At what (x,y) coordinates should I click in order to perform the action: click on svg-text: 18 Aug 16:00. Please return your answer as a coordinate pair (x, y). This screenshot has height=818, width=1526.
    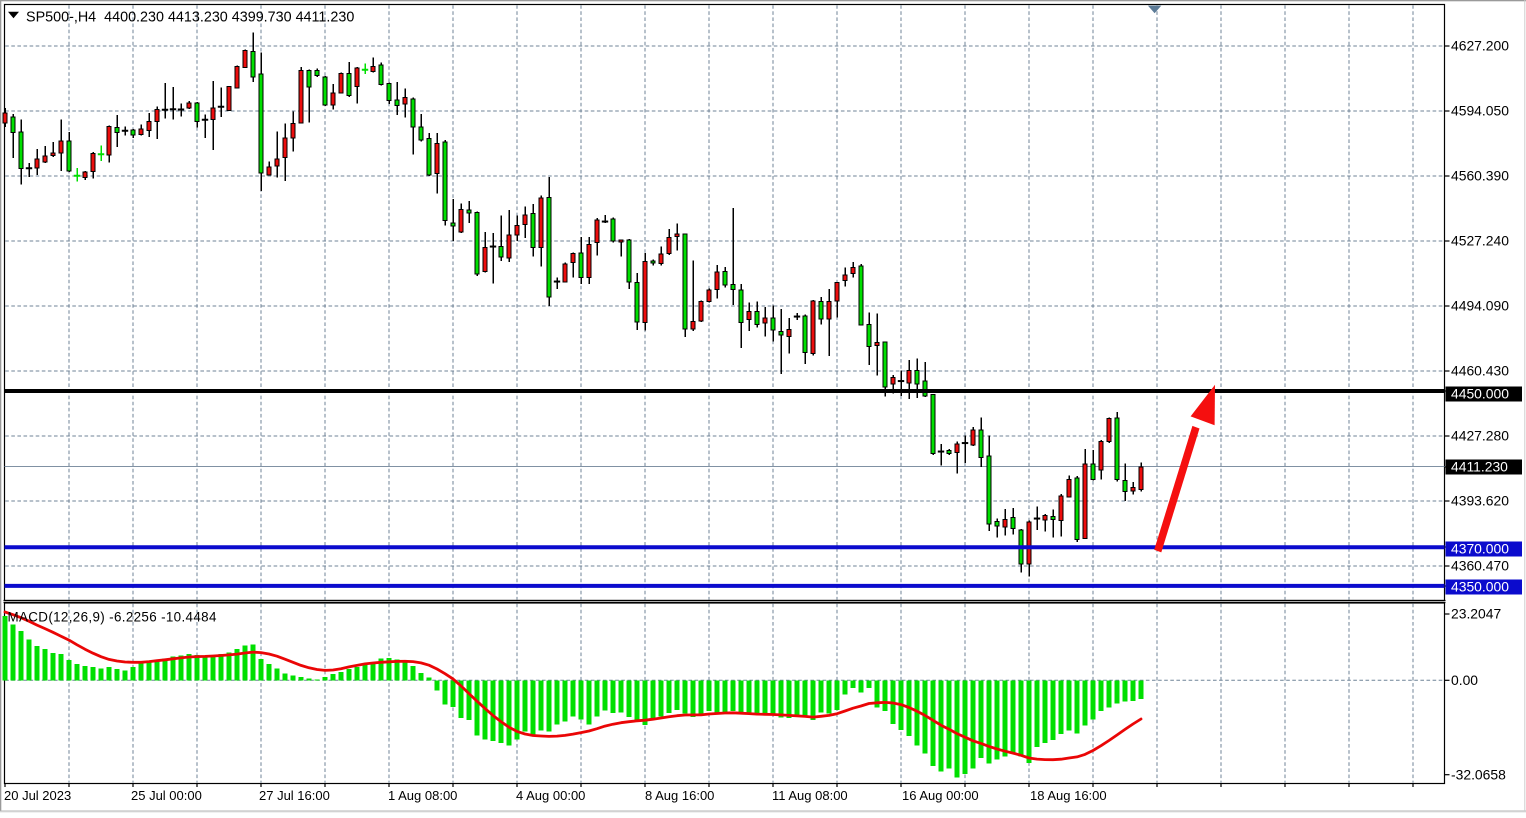
    Looking at the image, I should click on (1068, 795).